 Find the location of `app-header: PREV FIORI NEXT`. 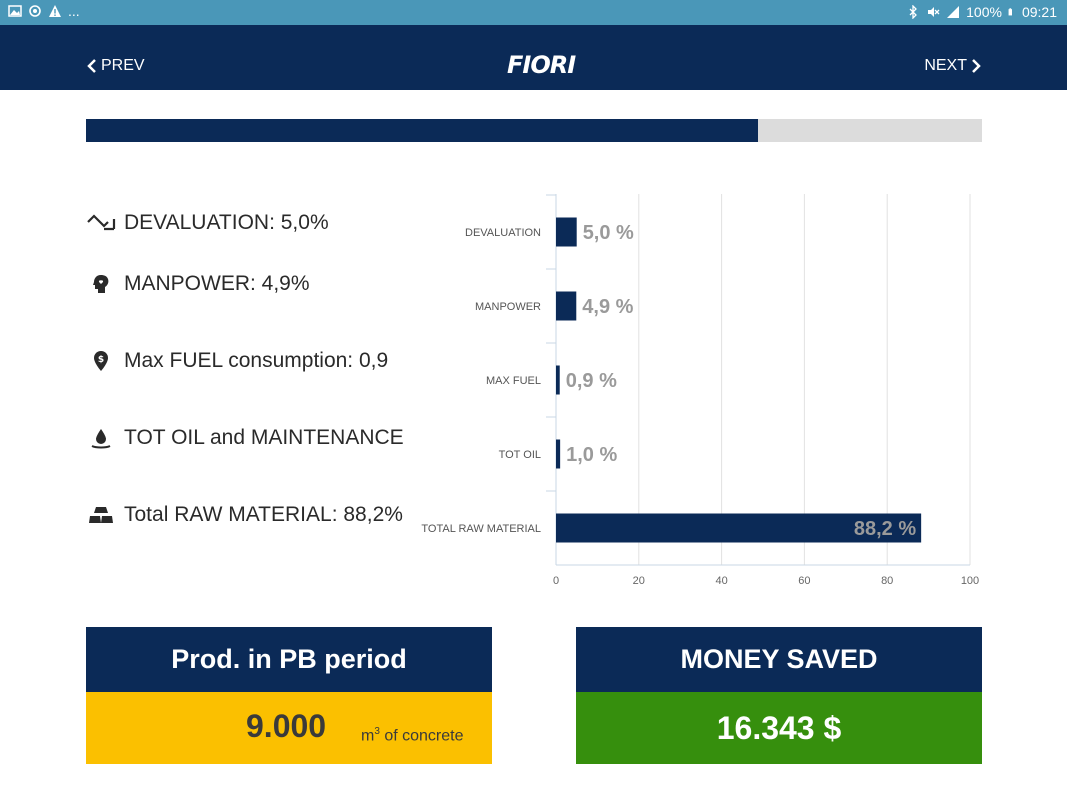

app-header: PREV FIORI NEXT is located at coordinates (533, 57).